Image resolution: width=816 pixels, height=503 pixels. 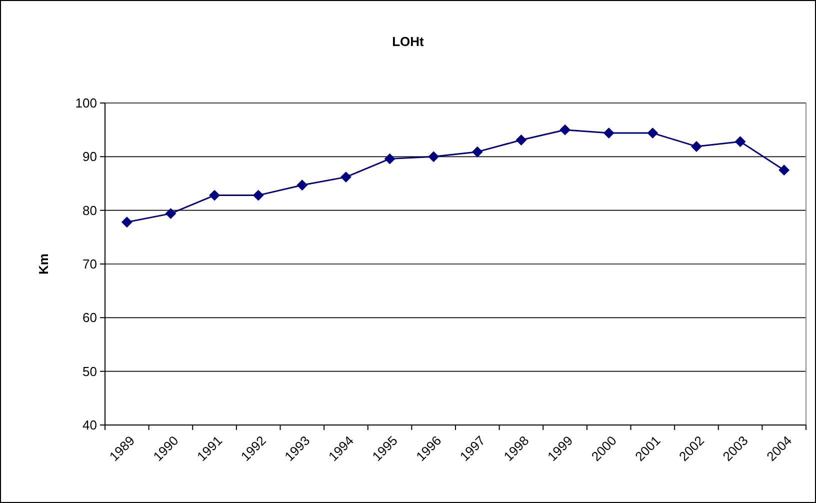 What do you see at coordinates (408, 41) in the screenshot?
I see `chart-title: LOHt` at bounding box center [408, 41].